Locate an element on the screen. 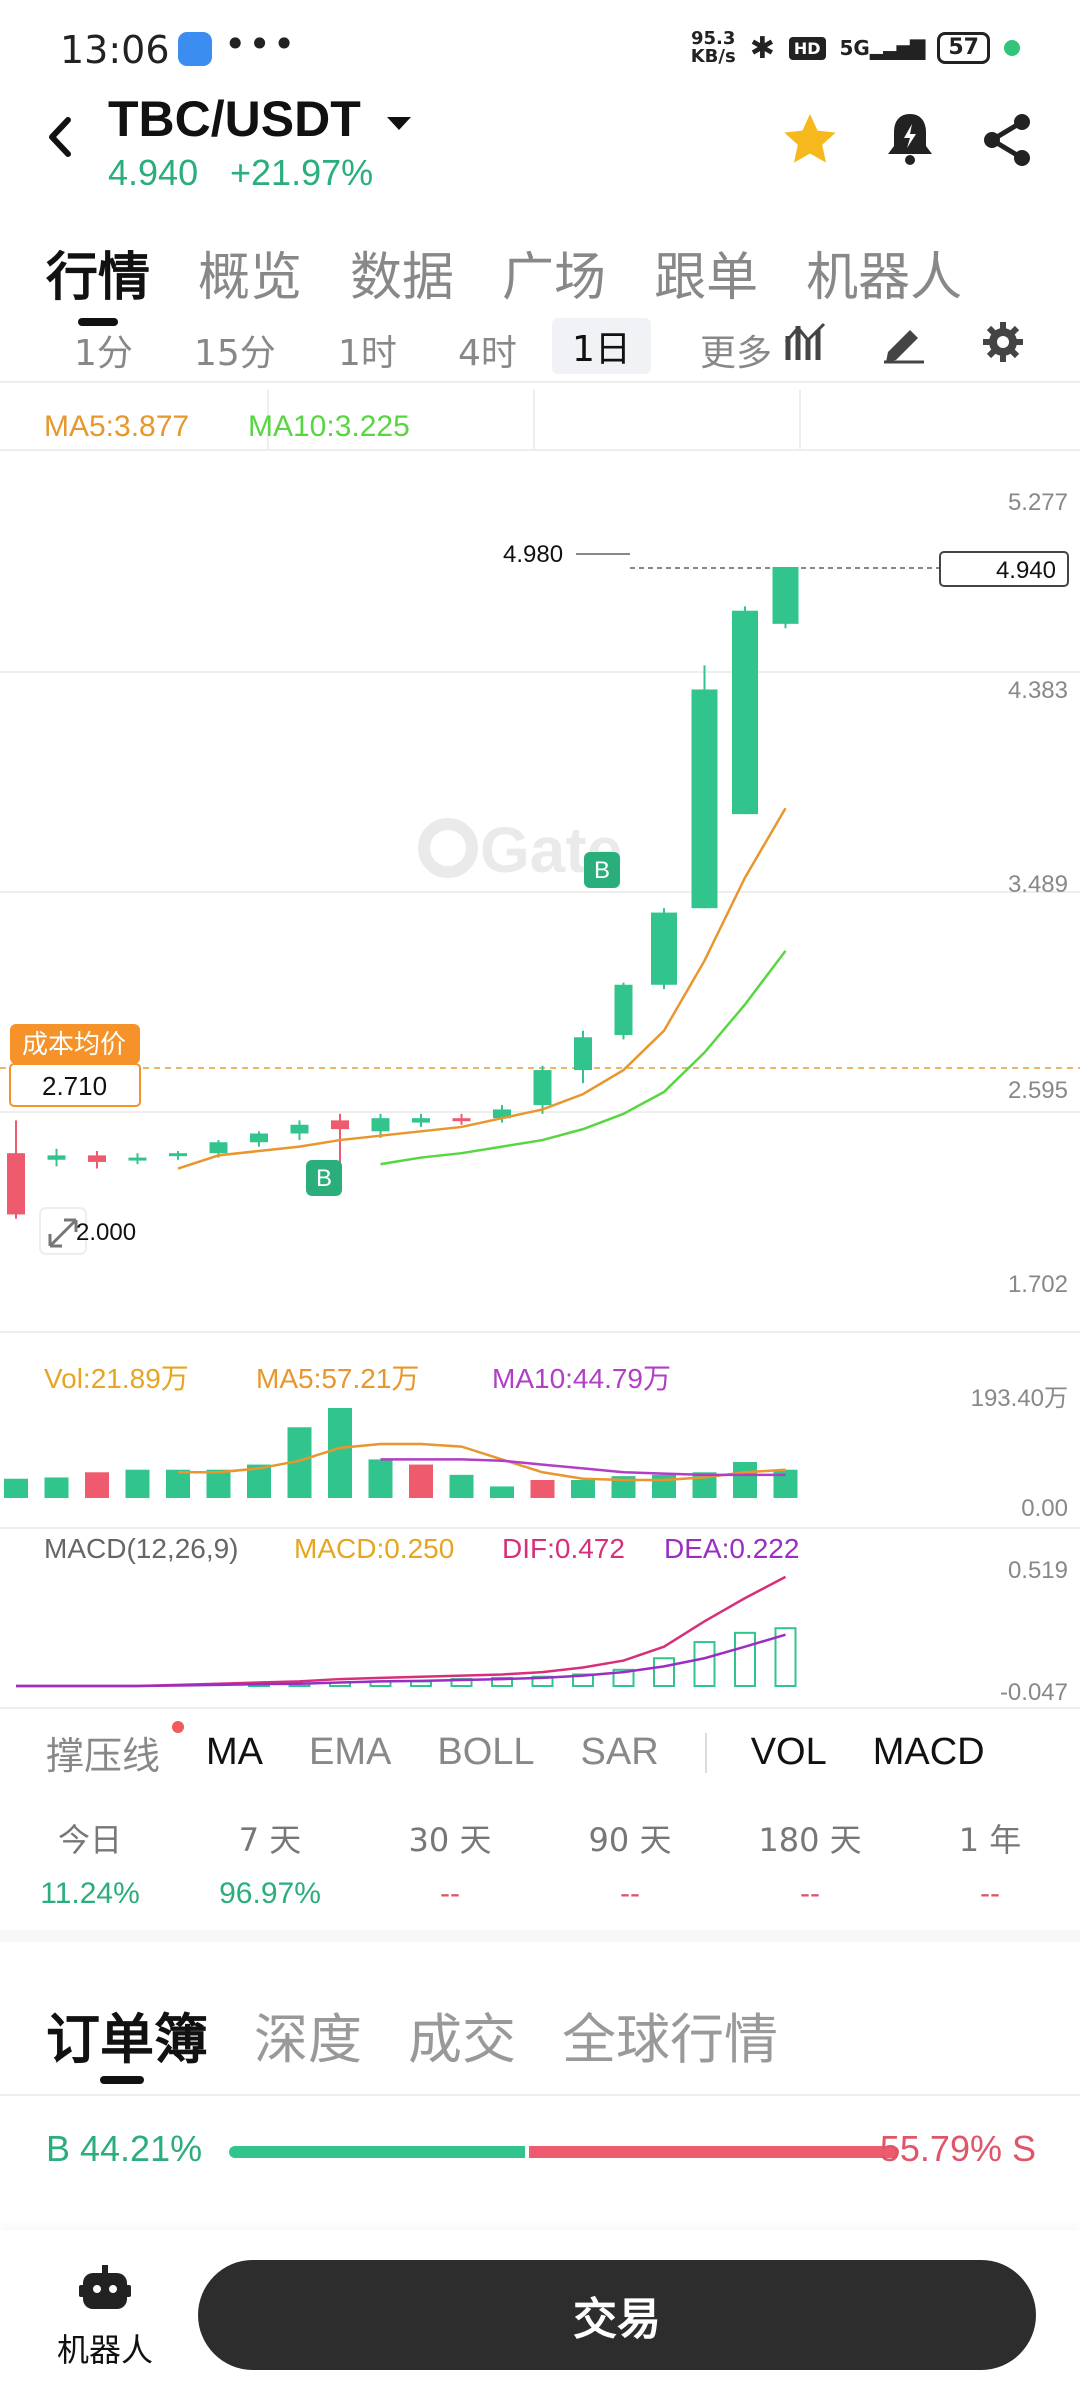 This screenshot has height=2400, width=1080. back-button is located at coordinates (60, 137).